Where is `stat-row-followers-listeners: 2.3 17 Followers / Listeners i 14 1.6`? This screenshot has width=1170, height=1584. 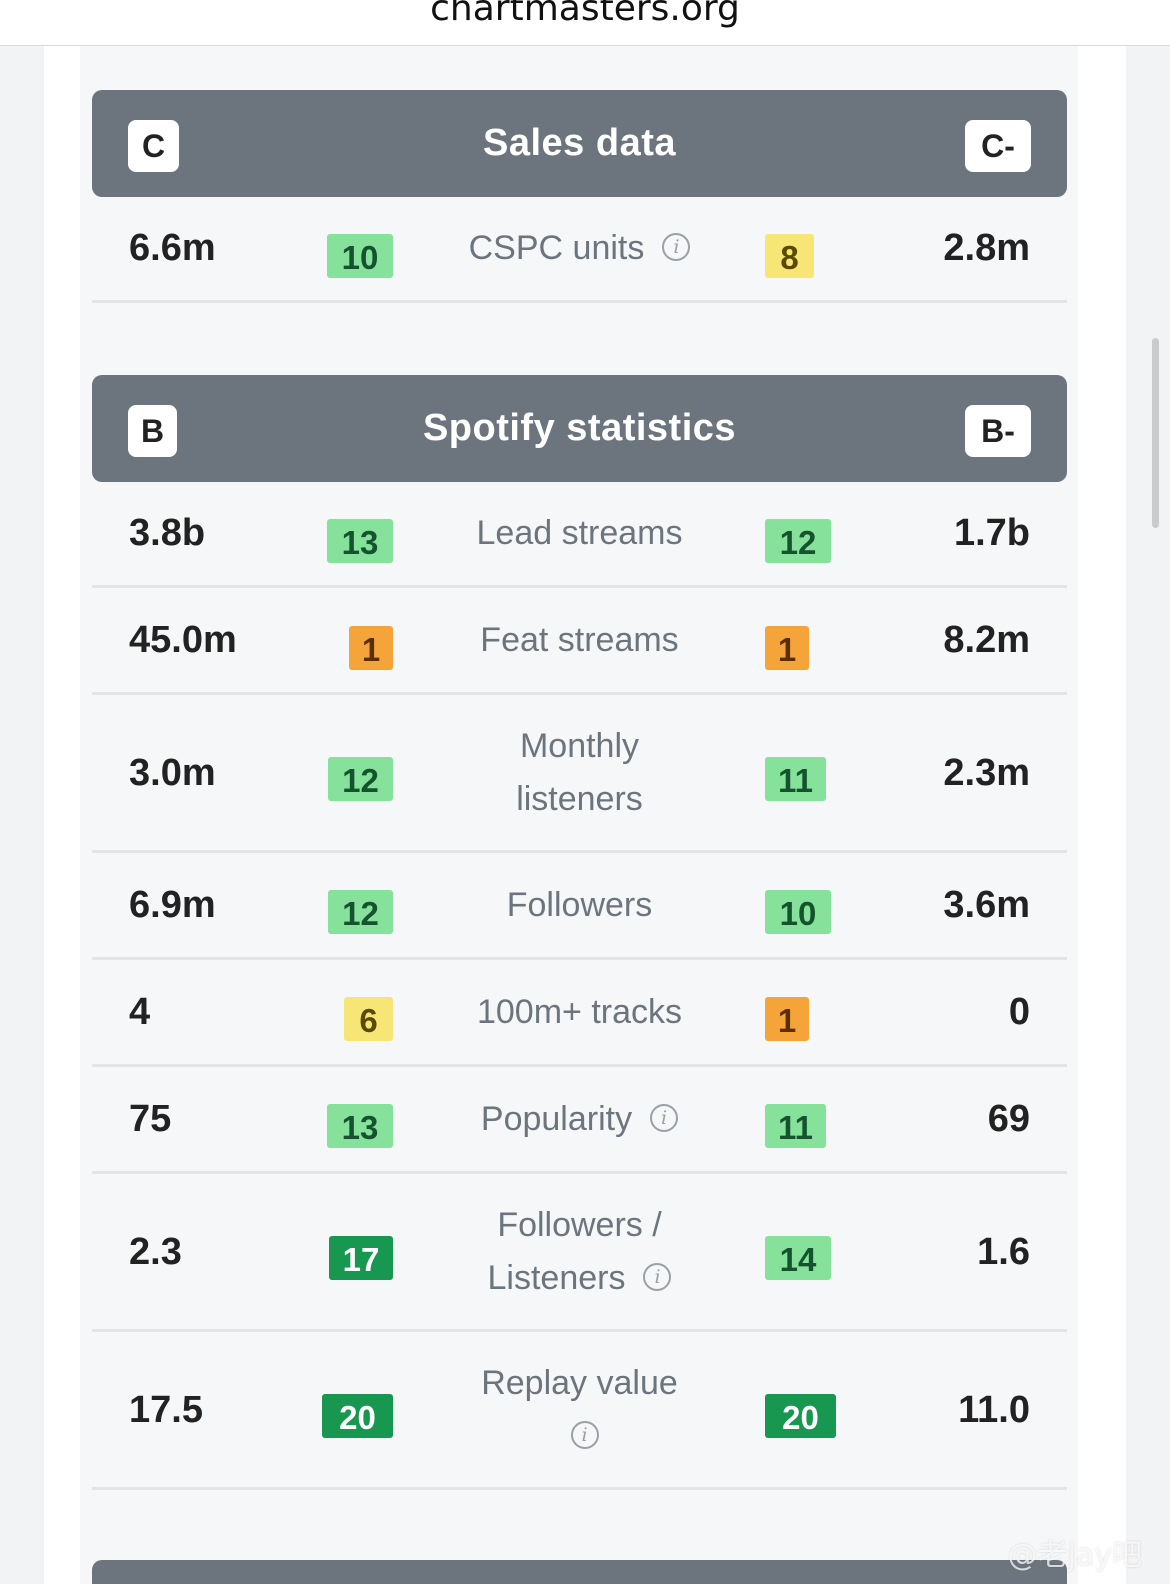
stat-row-followers-listeners: 2.3 17 Followers / Listeners i 14 1.6 is located at coordinates (579, 1253).